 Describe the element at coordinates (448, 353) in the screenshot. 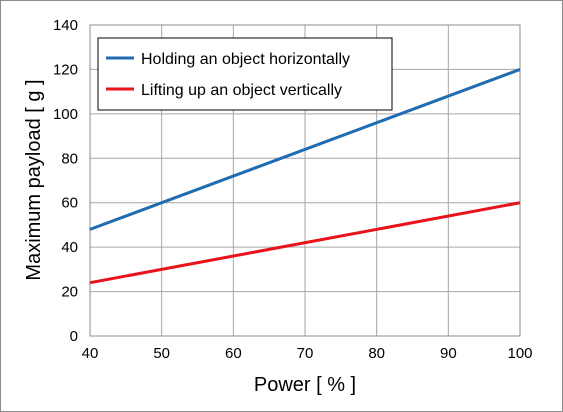

I see `x-tick-label: 90` at that location.